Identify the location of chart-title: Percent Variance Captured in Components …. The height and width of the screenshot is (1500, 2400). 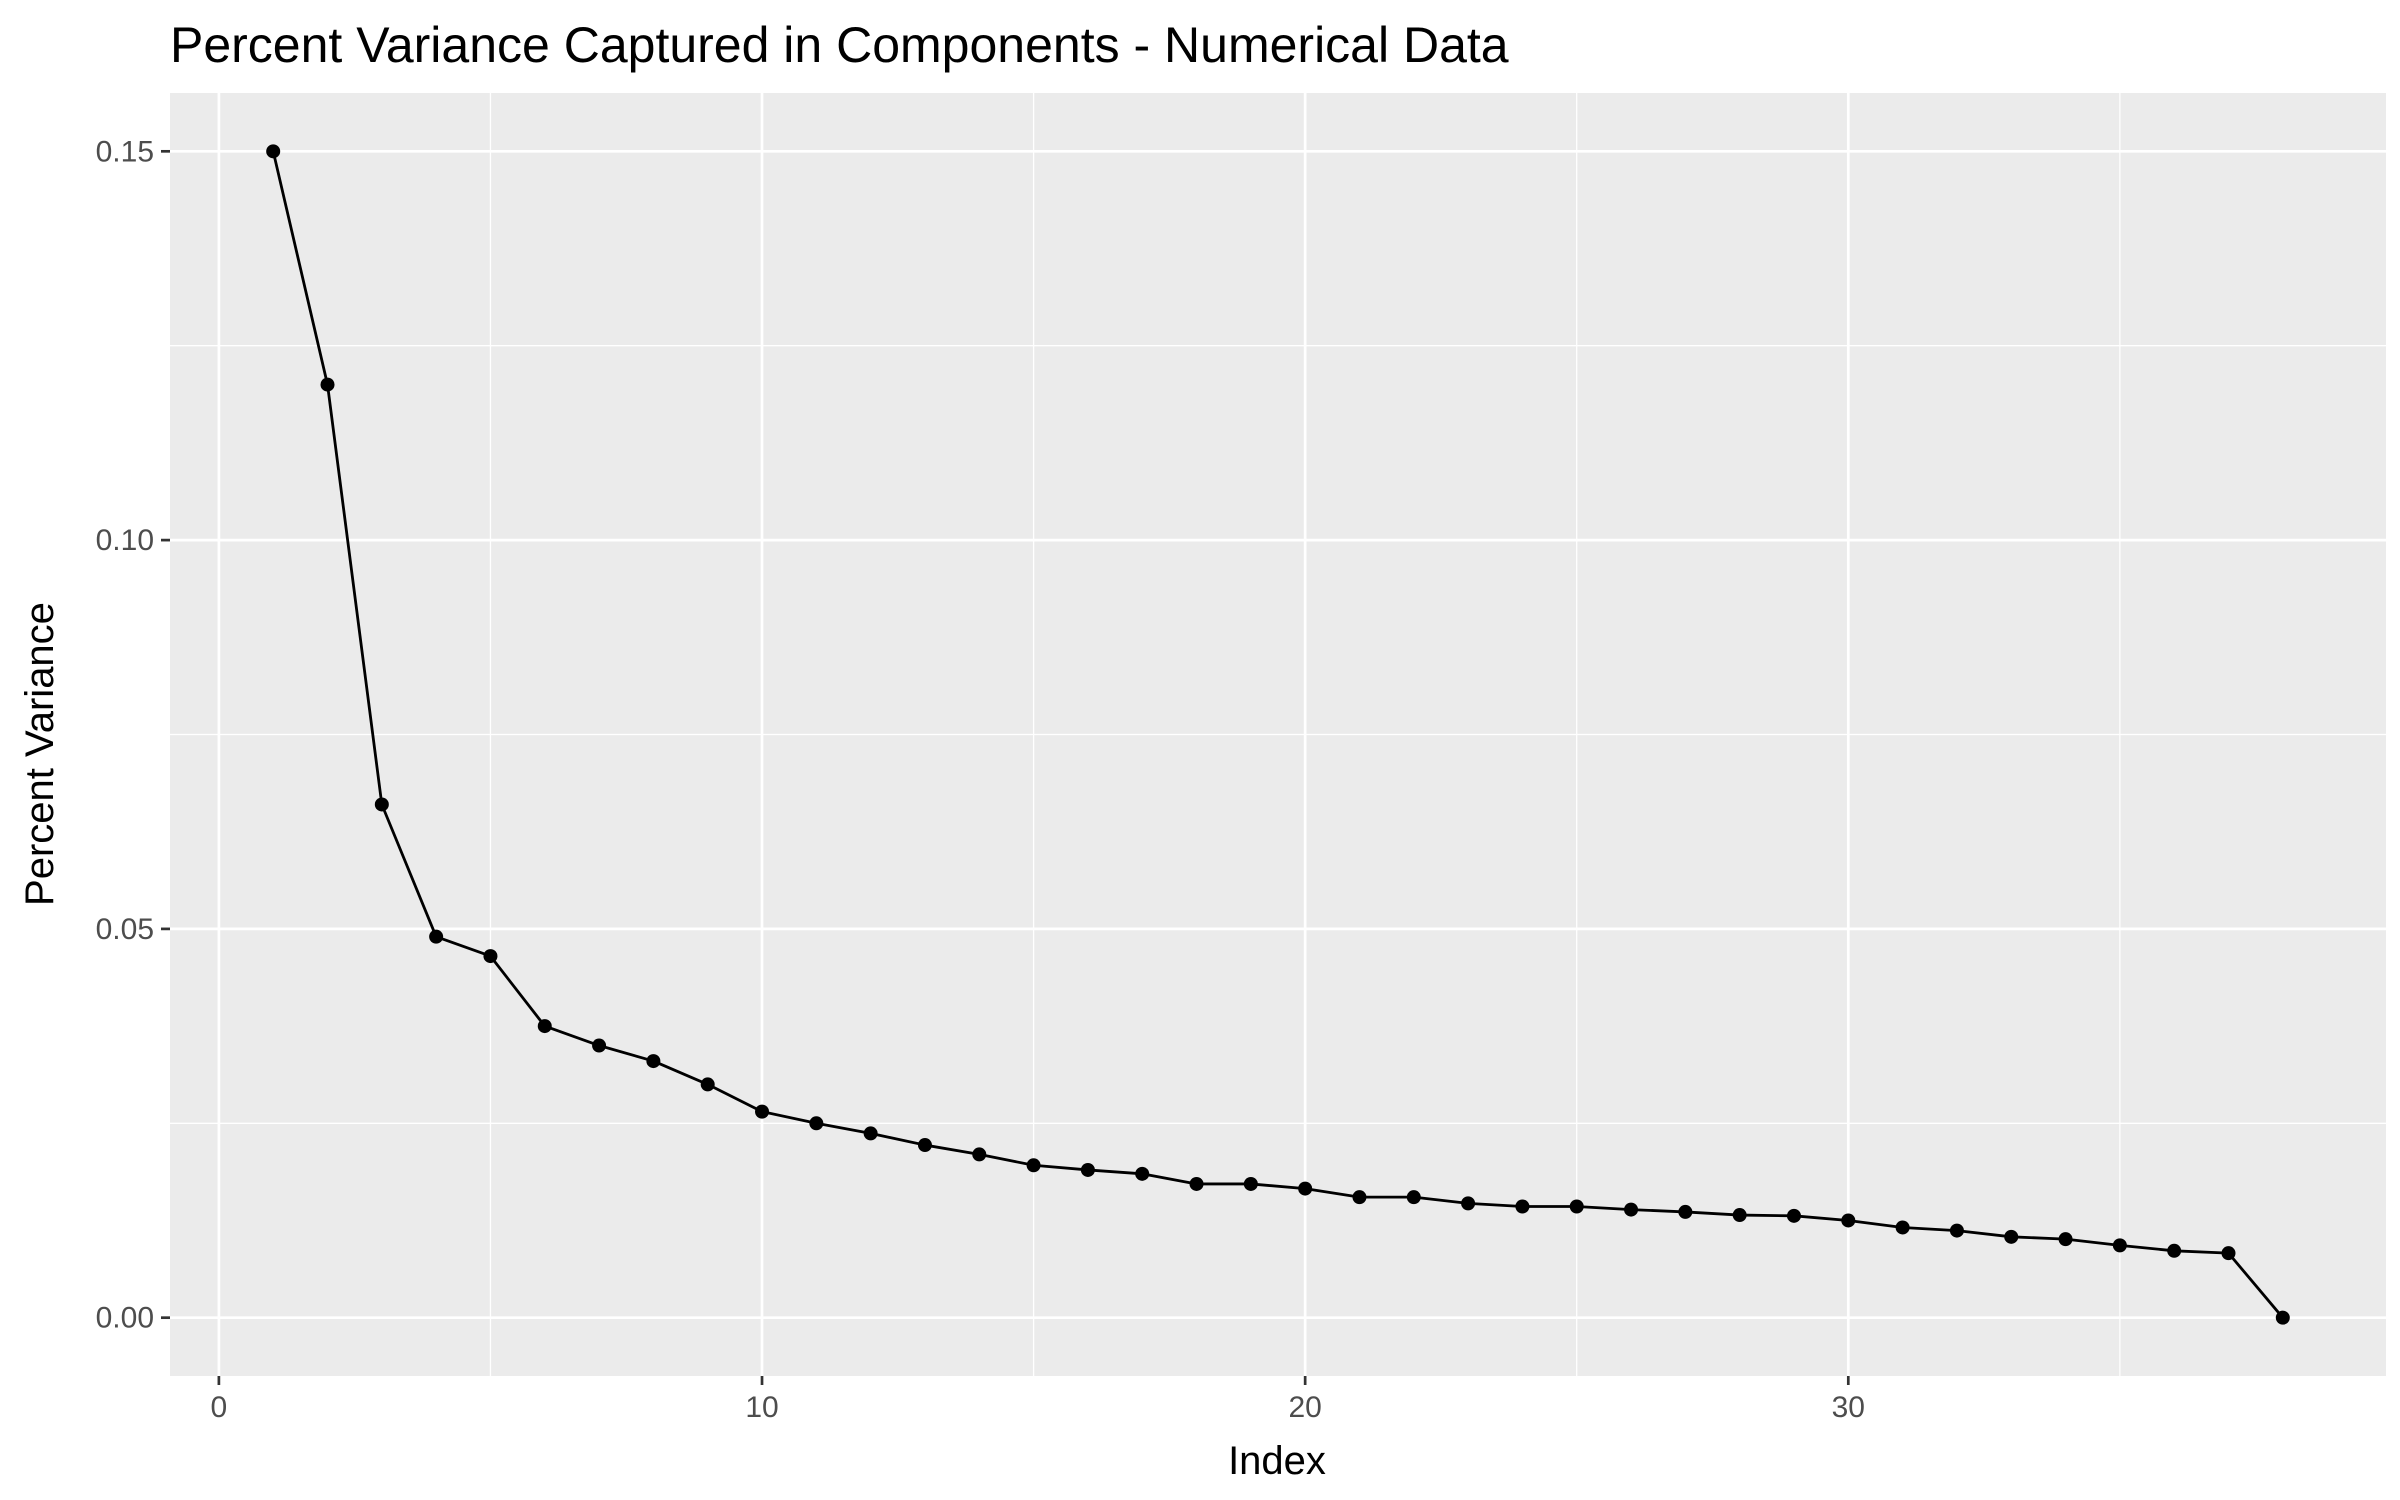
(839, 45).